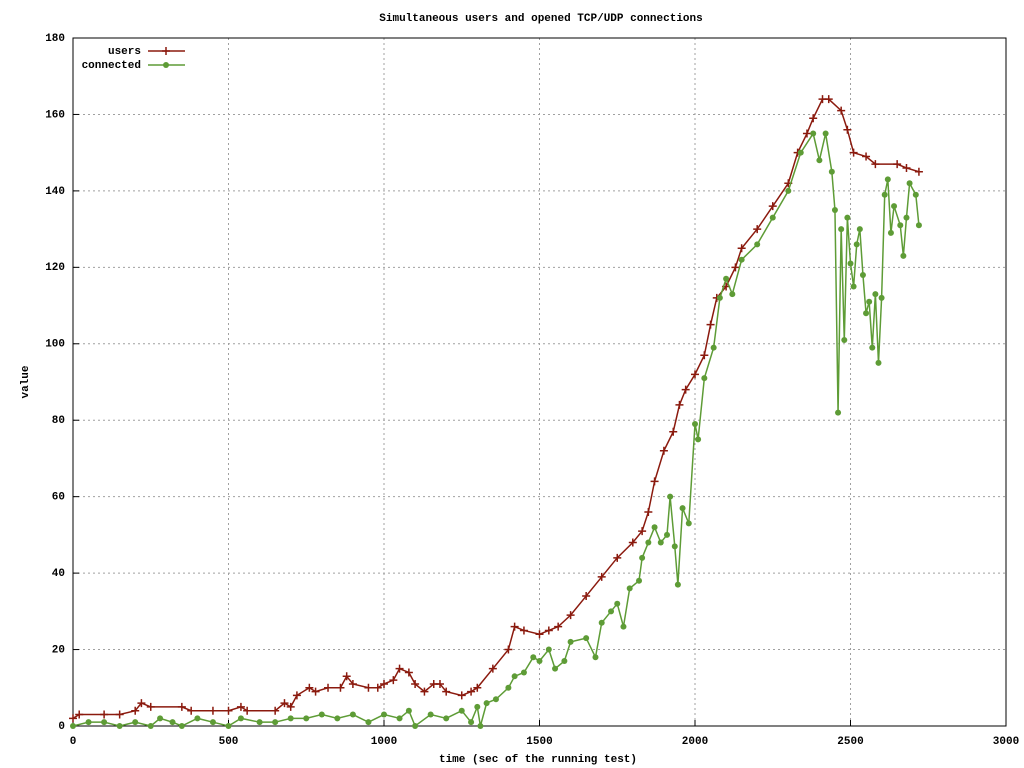  What do you see at coordinates (58, 650) in the screenshot?
I see `y-tick-label: 20` at bounding box center [58, 650].